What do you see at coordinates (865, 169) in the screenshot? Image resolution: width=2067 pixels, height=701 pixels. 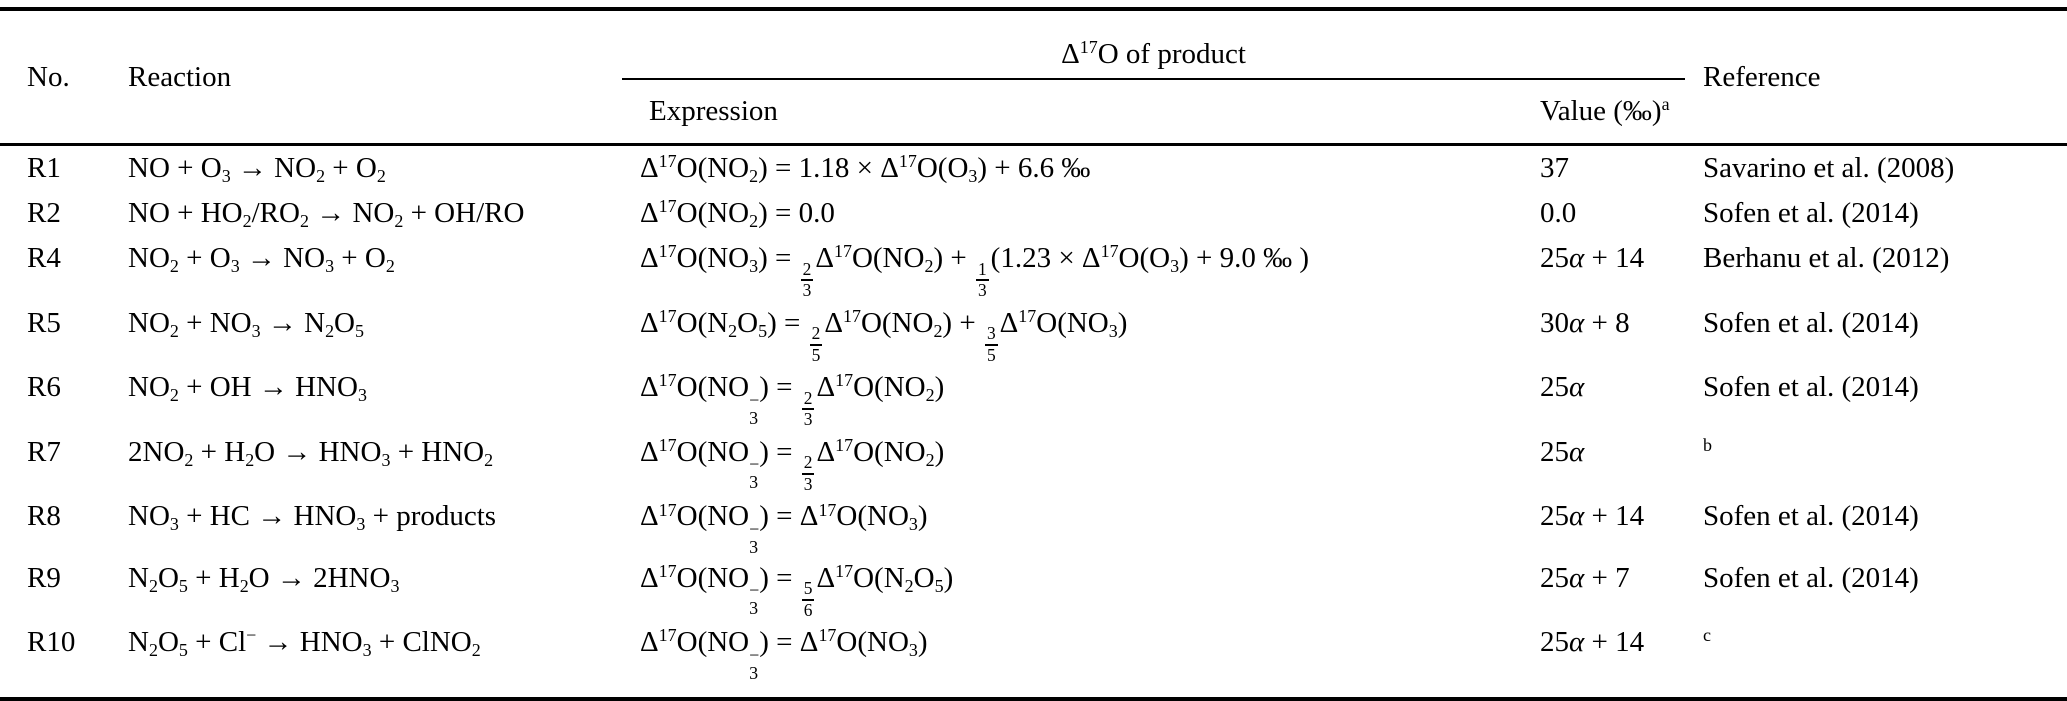 I see `cell-expression: Δ17O(NO2) = 1.18 × Δ17O(O3) + 6.6 ‰` at bounding box center [865, 169].